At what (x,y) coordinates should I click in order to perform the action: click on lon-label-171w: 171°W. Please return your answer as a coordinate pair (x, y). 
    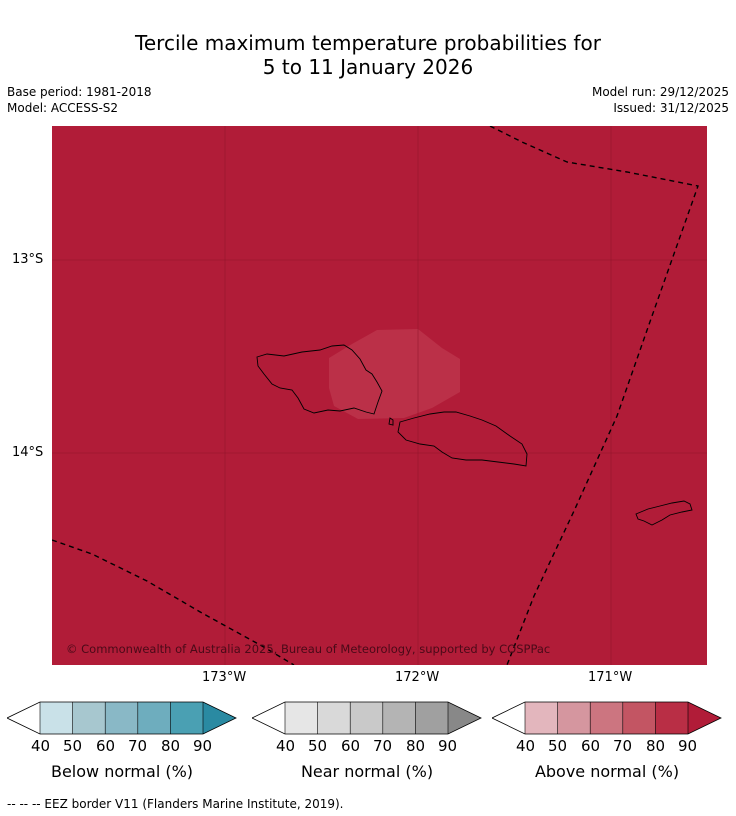
    Looking at the image, I should click on (610, 677).